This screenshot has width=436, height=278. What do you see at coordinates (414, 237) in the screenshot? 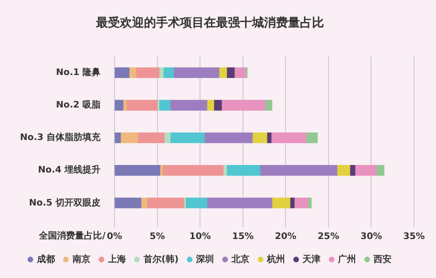
I see `x-tick-label: 35%` at bounding box center [414, 237].